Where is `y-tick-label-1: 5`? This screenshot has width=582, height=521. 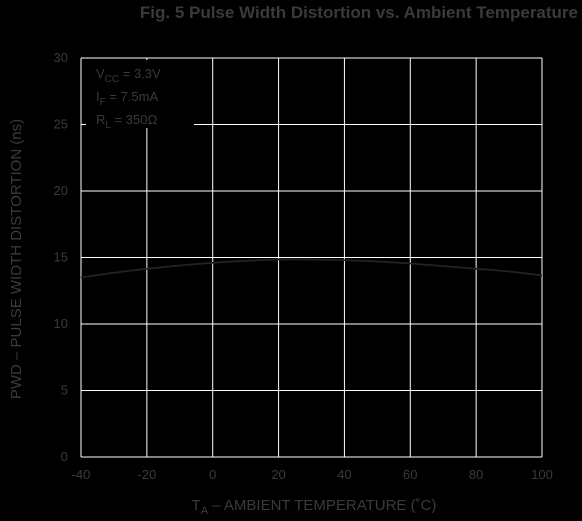
y-tick-label-1: 5 is located at coordinates (64, 390).